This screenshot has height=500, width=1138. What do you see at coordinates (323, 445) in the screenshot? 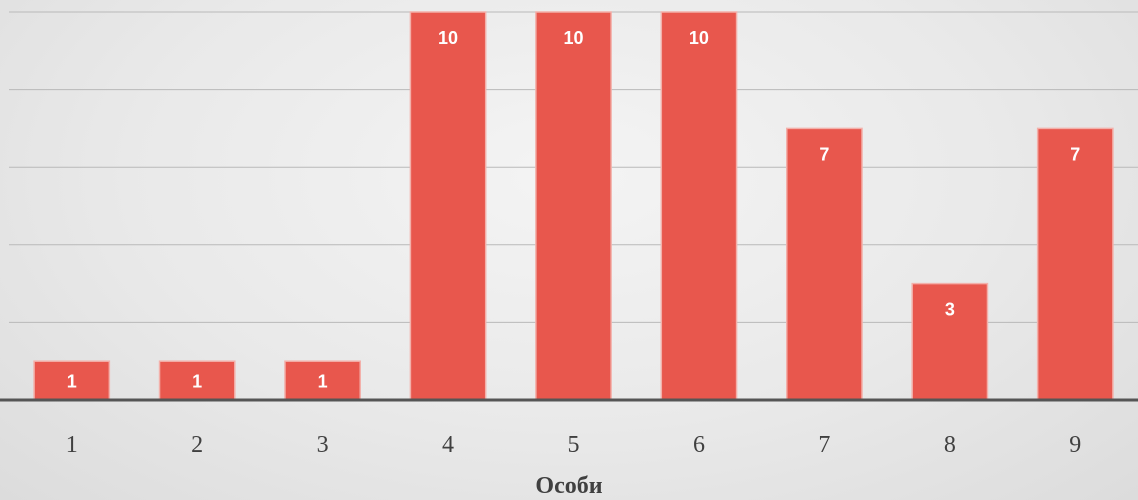
I see `x-tick-label-3: 3` at bounding box center [323, 445].